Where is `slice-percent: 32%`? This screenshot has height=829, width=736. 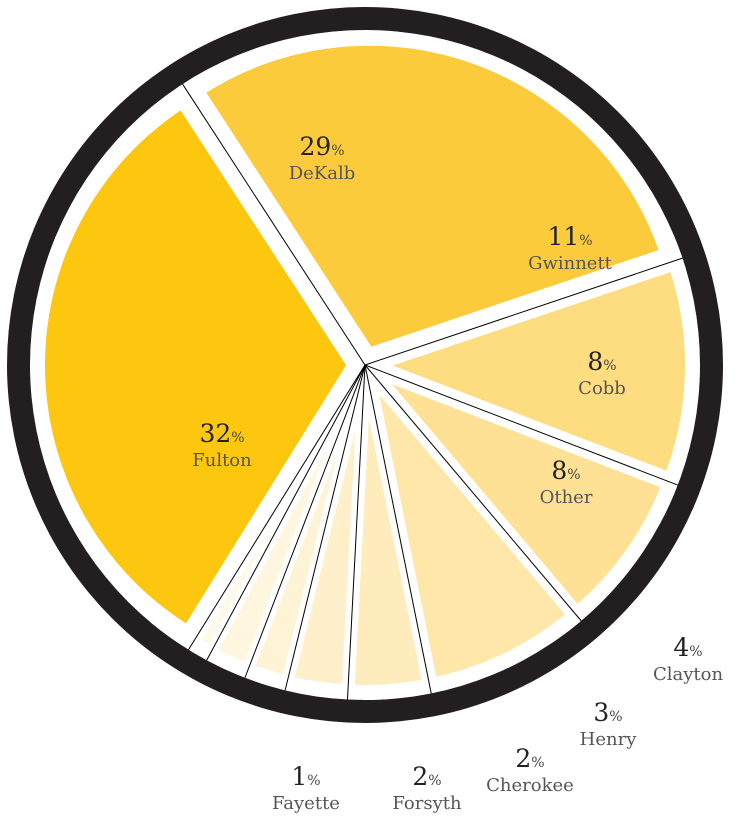 slice-percent: 32% is located at coordinates (221, 433).